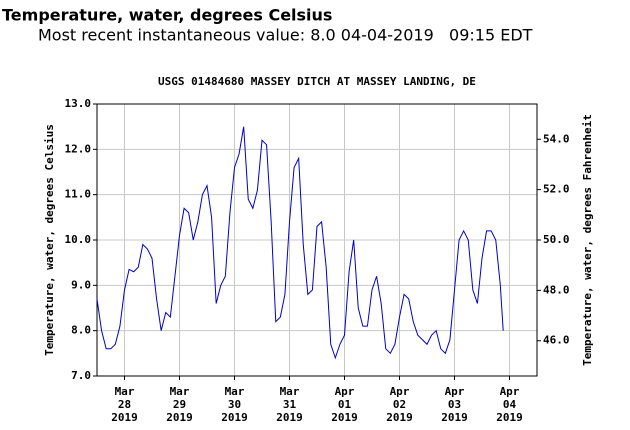  Describe the element at coordinates (587, 240) in the screenshot. I see `y2-axis-label: Temperature, water, degrees Fahrenheit` at that location.